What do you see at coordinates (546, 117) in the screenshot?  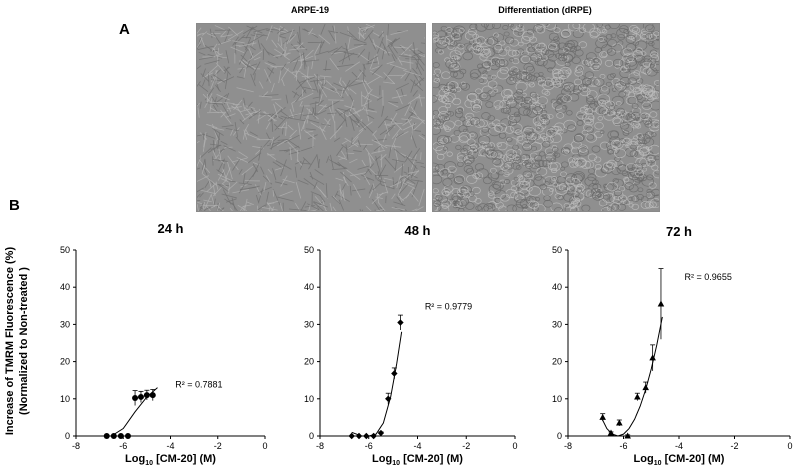 I see `micrograph-drpe` at bounding box center [546, 117].